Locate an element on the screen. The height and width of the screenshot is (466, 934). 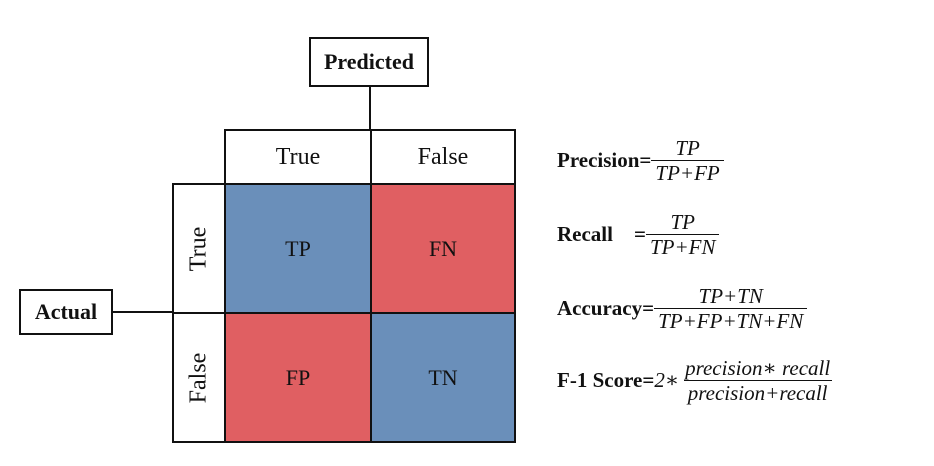
recall-formula: Recall = TP TP+FN is located at coordinates (638, 234).